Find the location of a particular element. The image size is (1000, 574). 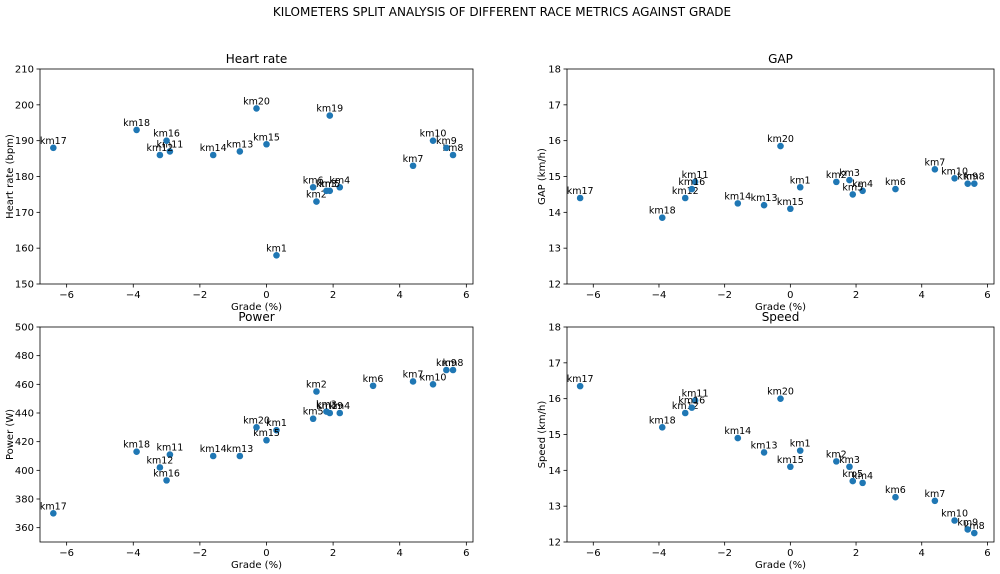

power-point-label-km6: km6 is located at coordinates (373, 379).